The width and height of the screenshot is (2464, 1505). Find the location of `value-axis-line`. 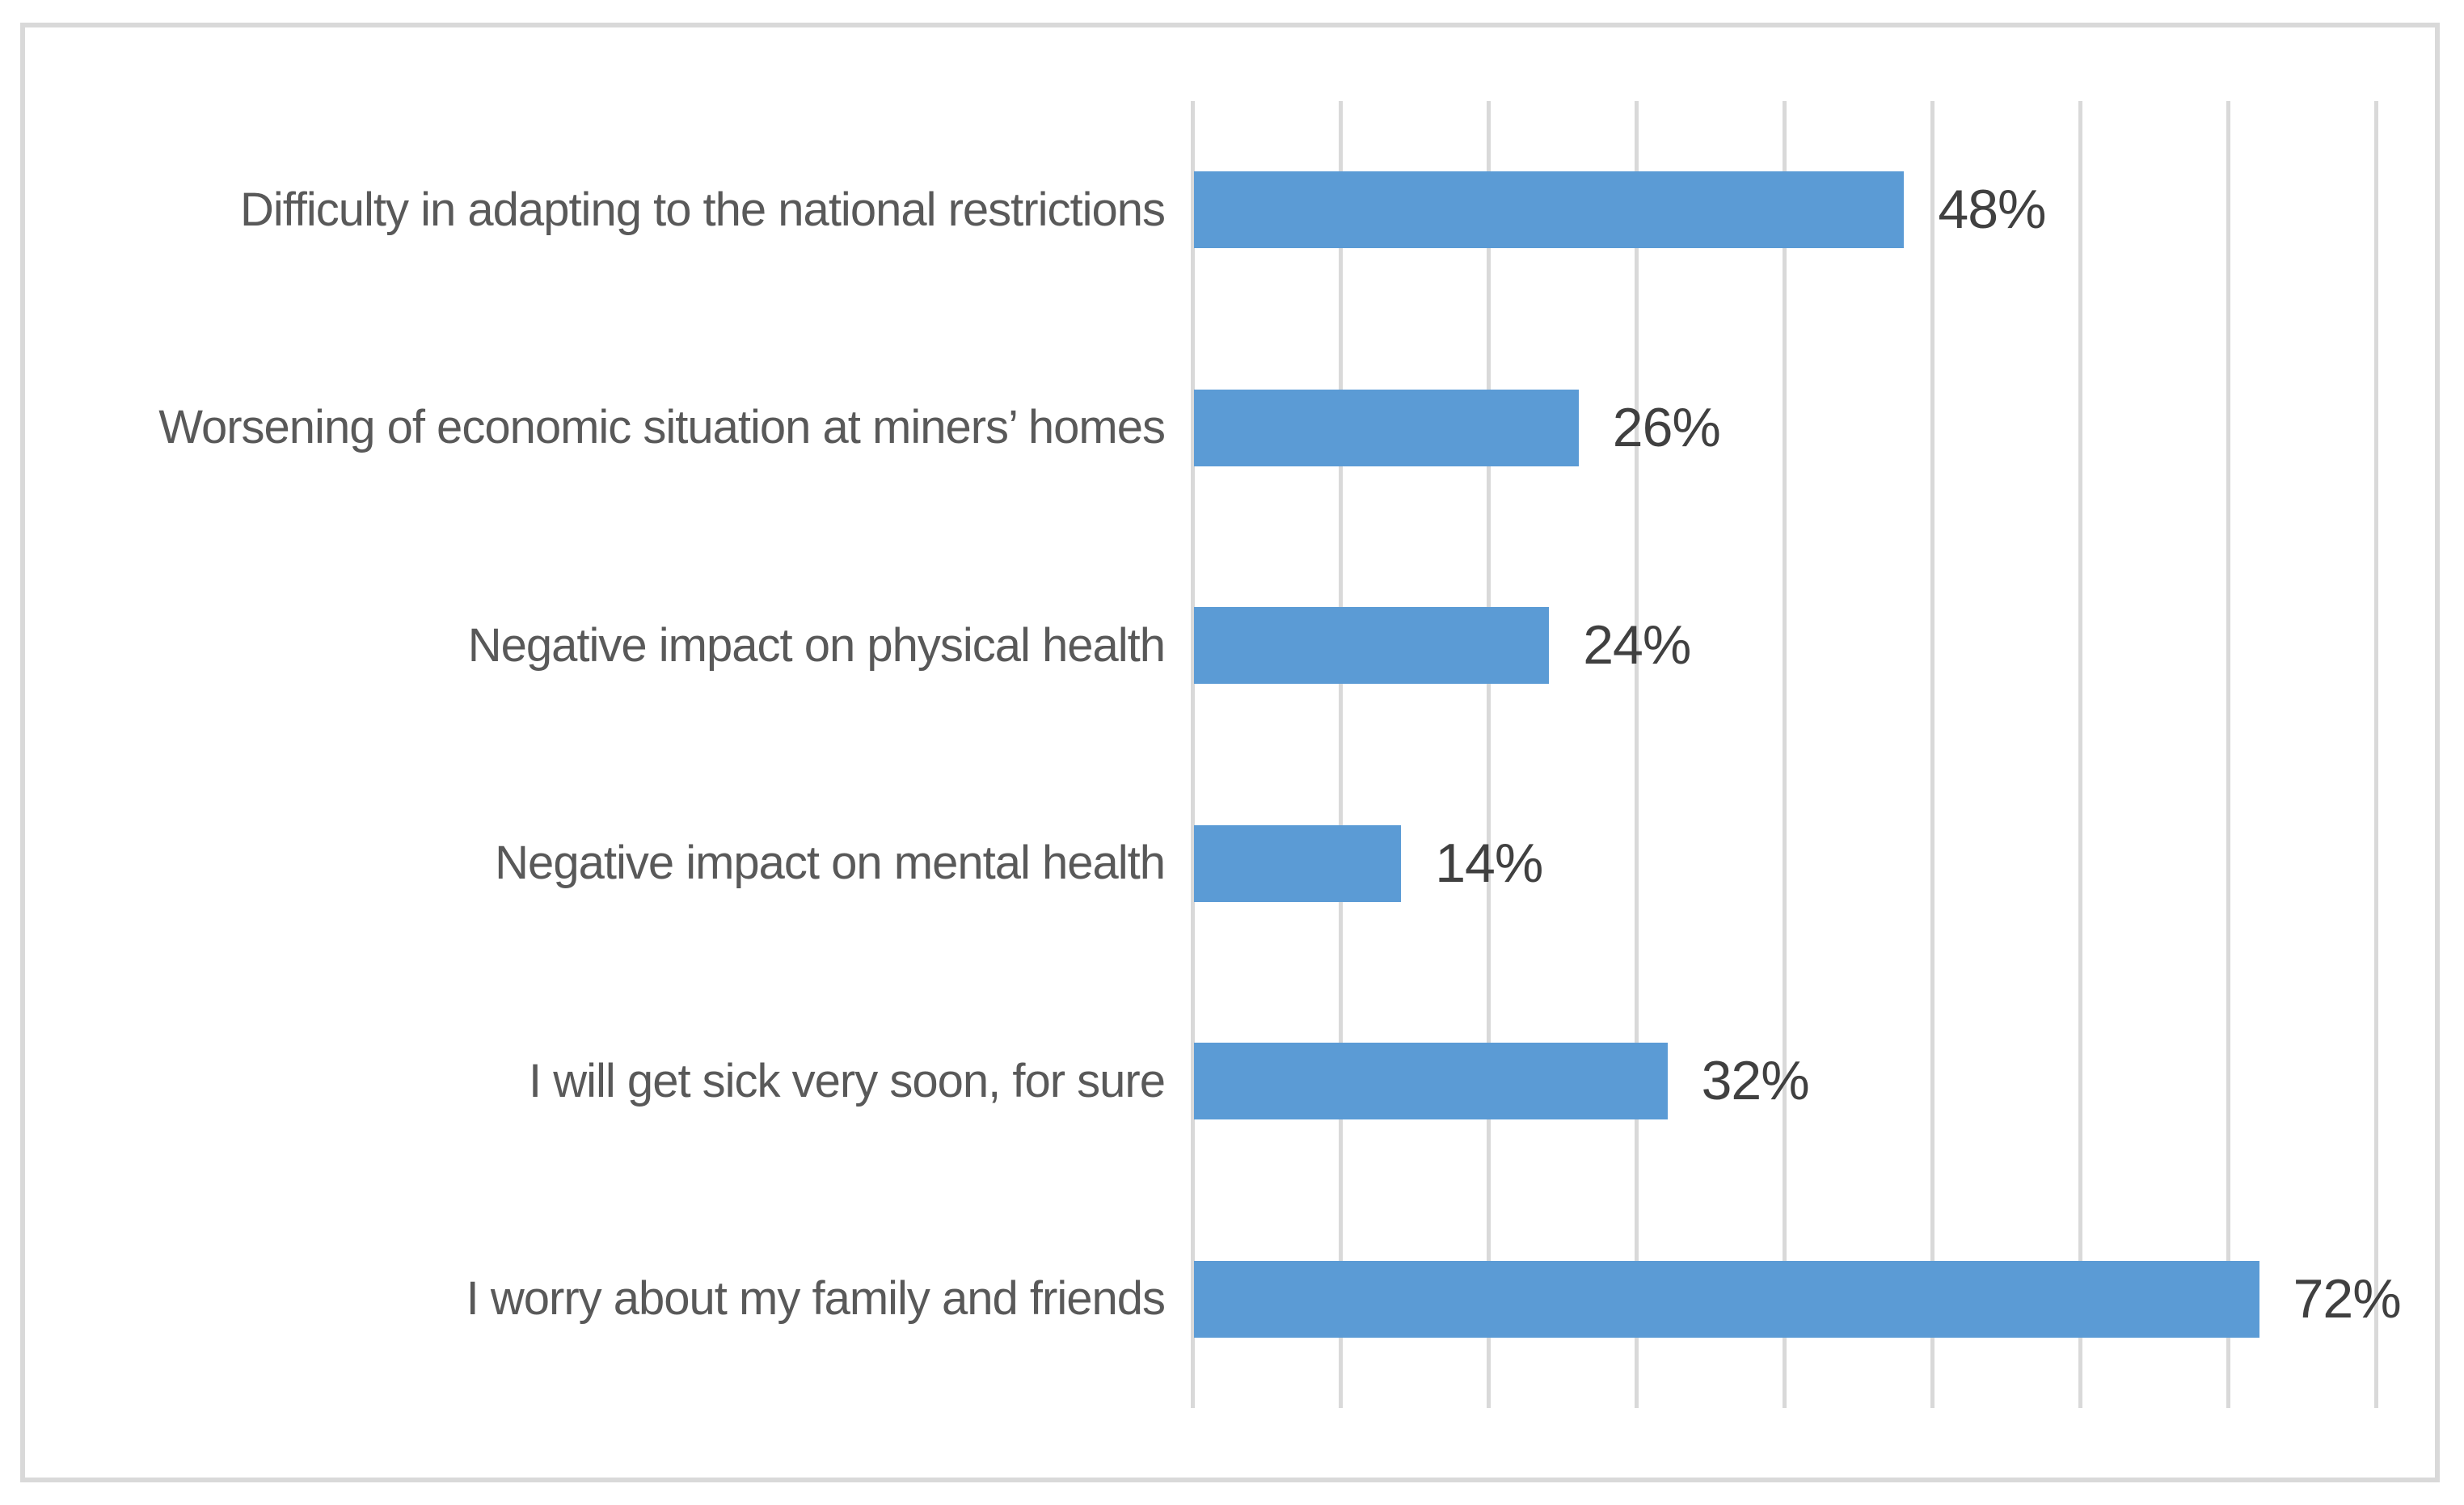

value-axis-line is located at coordinates (1193, 755).